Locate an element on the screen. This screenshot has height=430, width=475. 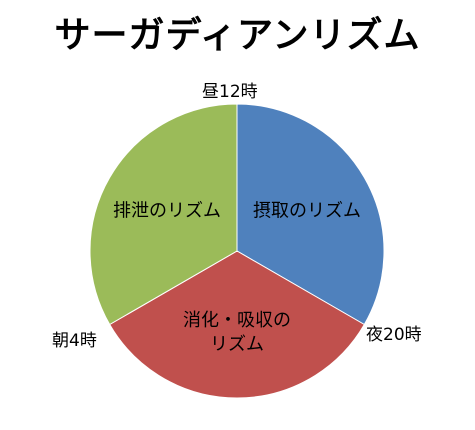
boundary-label-night: 夜20時 is located at coordinates (394, 335).